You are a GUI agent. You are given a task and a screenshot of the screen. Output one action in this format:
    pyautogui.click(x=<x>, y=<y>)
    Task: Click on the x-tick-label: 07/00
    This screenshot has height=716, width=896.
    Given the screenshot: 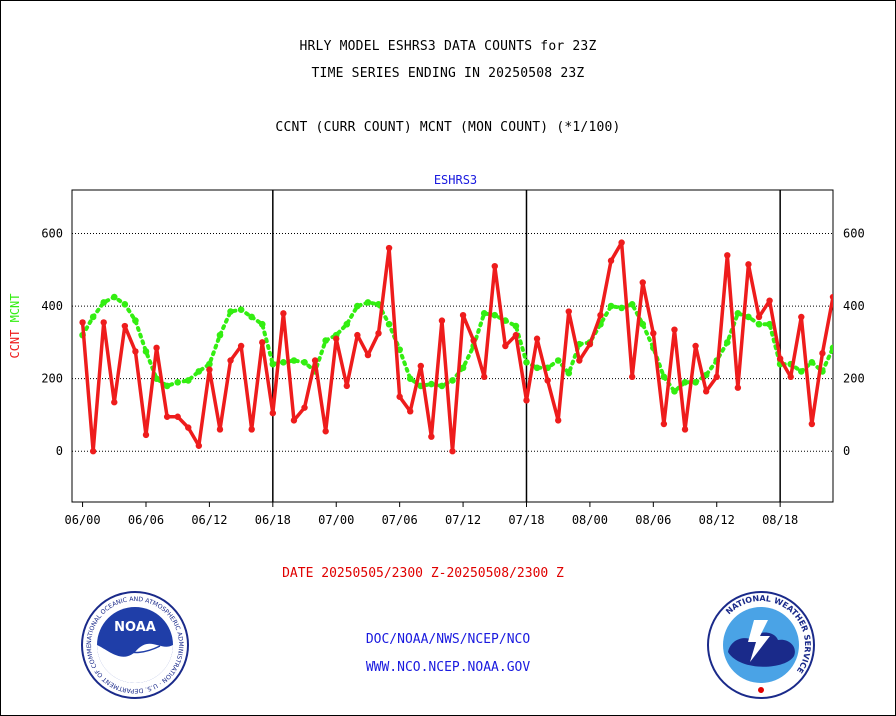 What is the action you would take?
    pyautogui.click(x=336, y=520)
    